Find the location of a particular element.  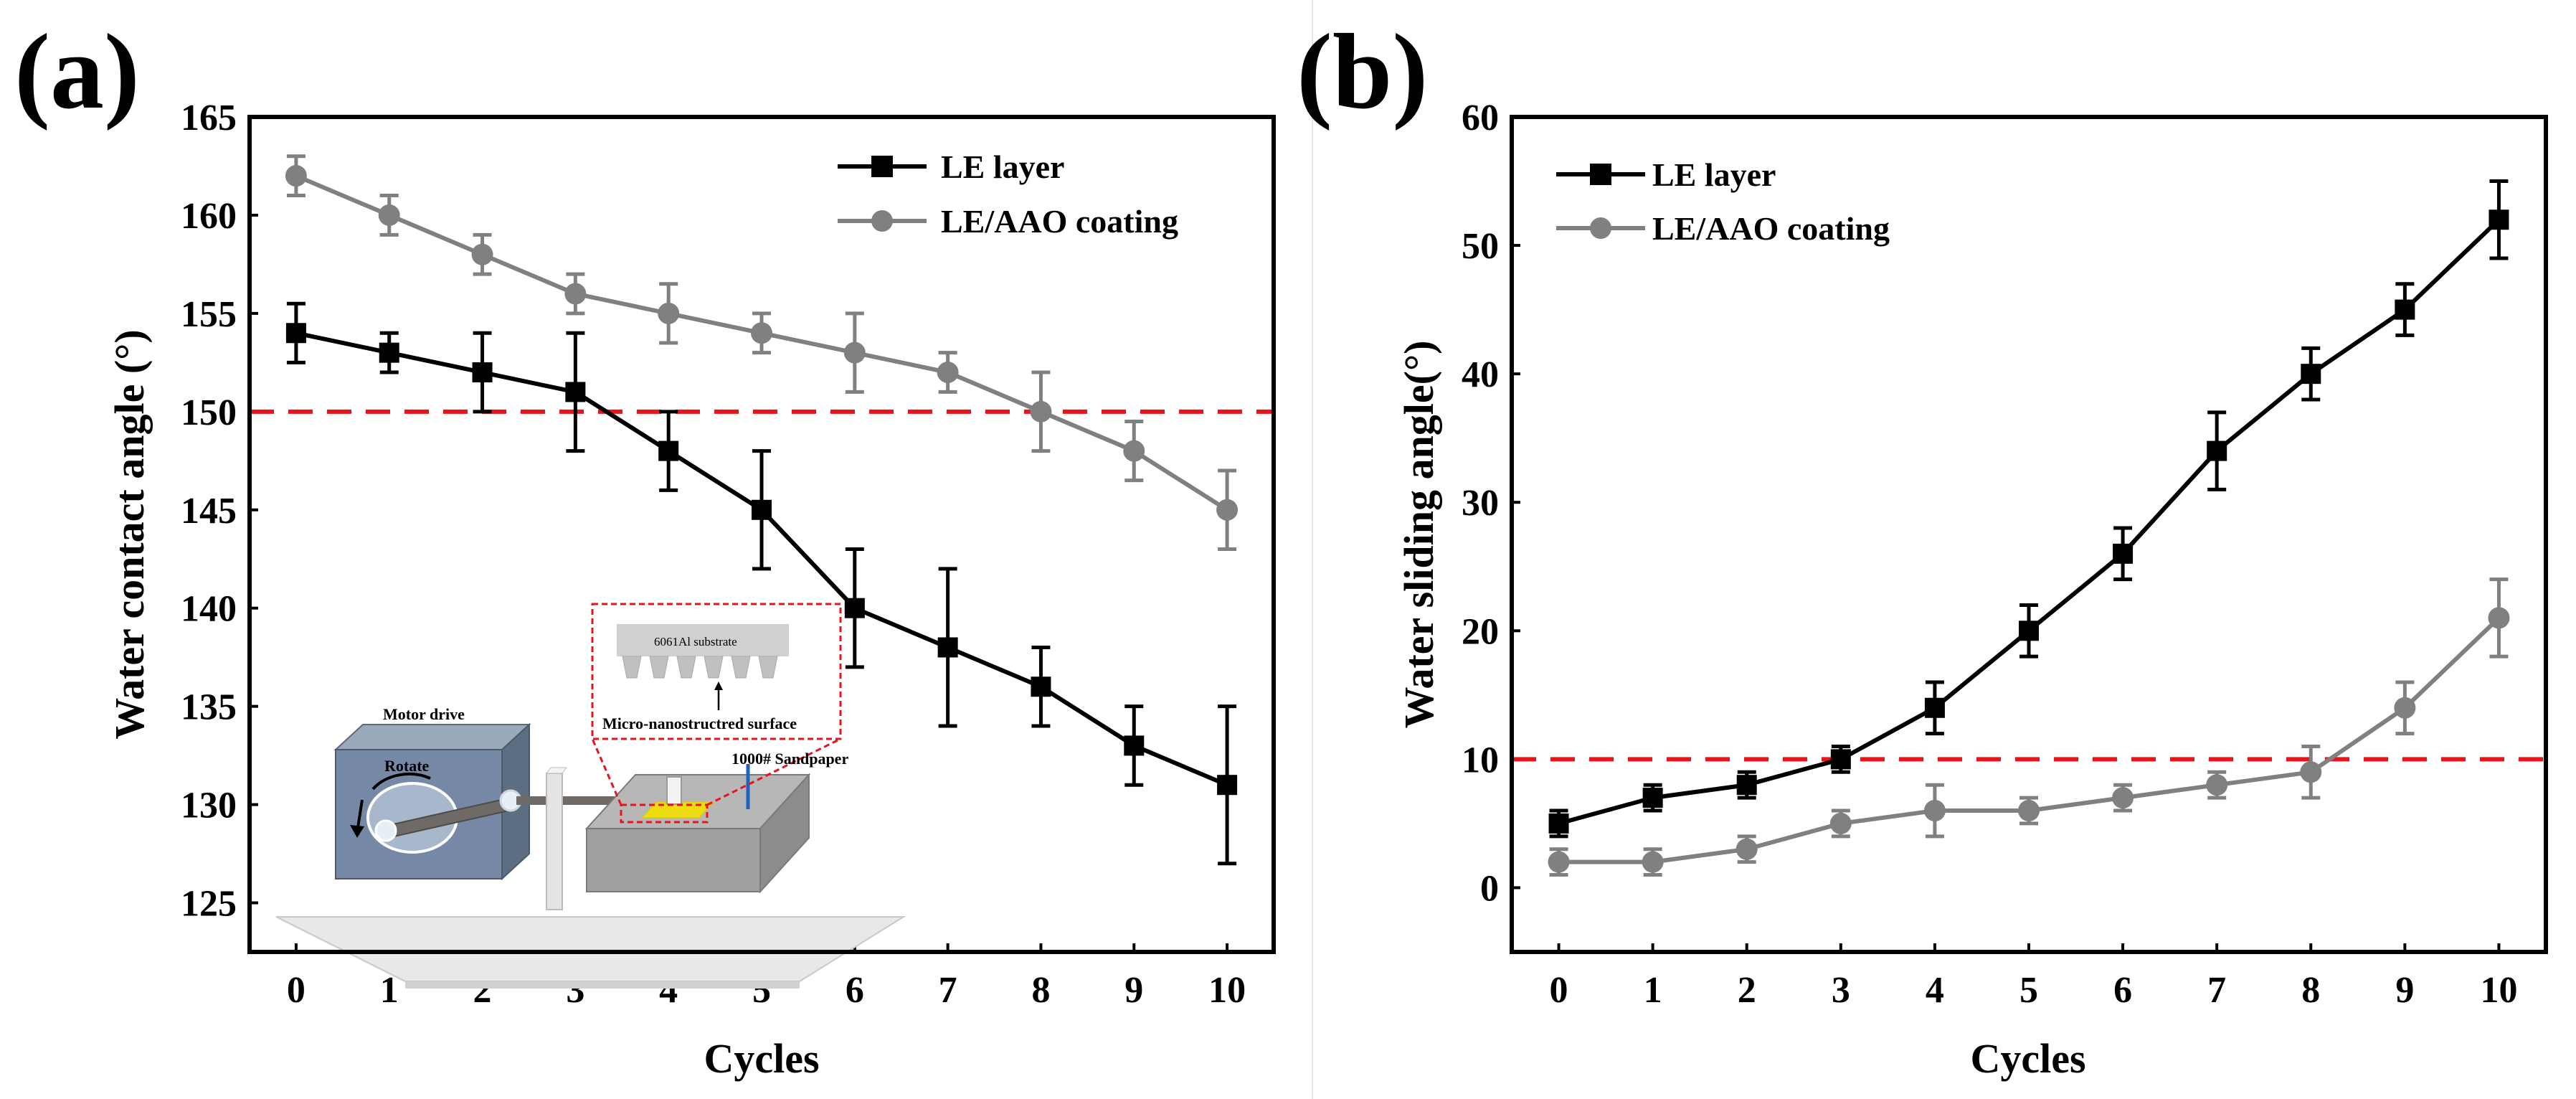

panel-b-y-tick-label: 60 is located at coordinates (1480, 118).